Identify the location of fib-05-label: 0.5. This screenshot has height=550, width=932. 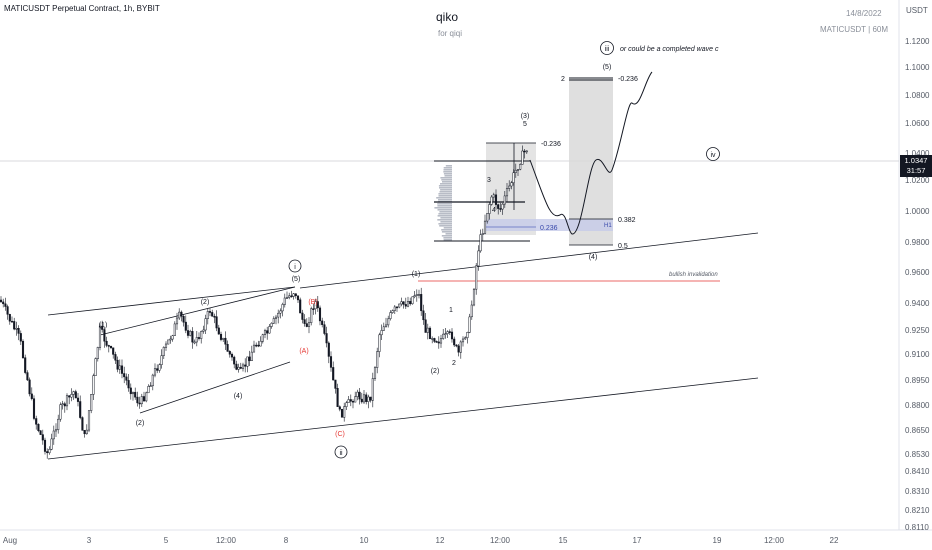
(623, 246).